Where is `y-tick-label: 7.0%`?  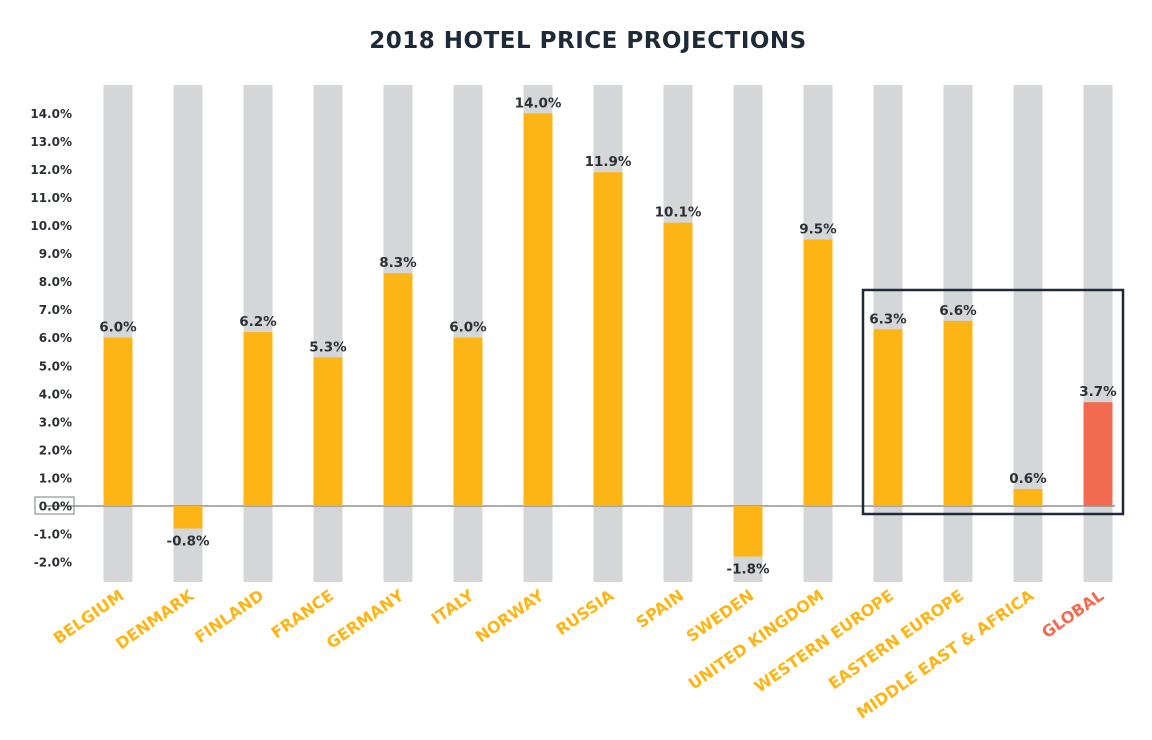 y-tick-label: 7.0% is located at coordinates (55, 310).